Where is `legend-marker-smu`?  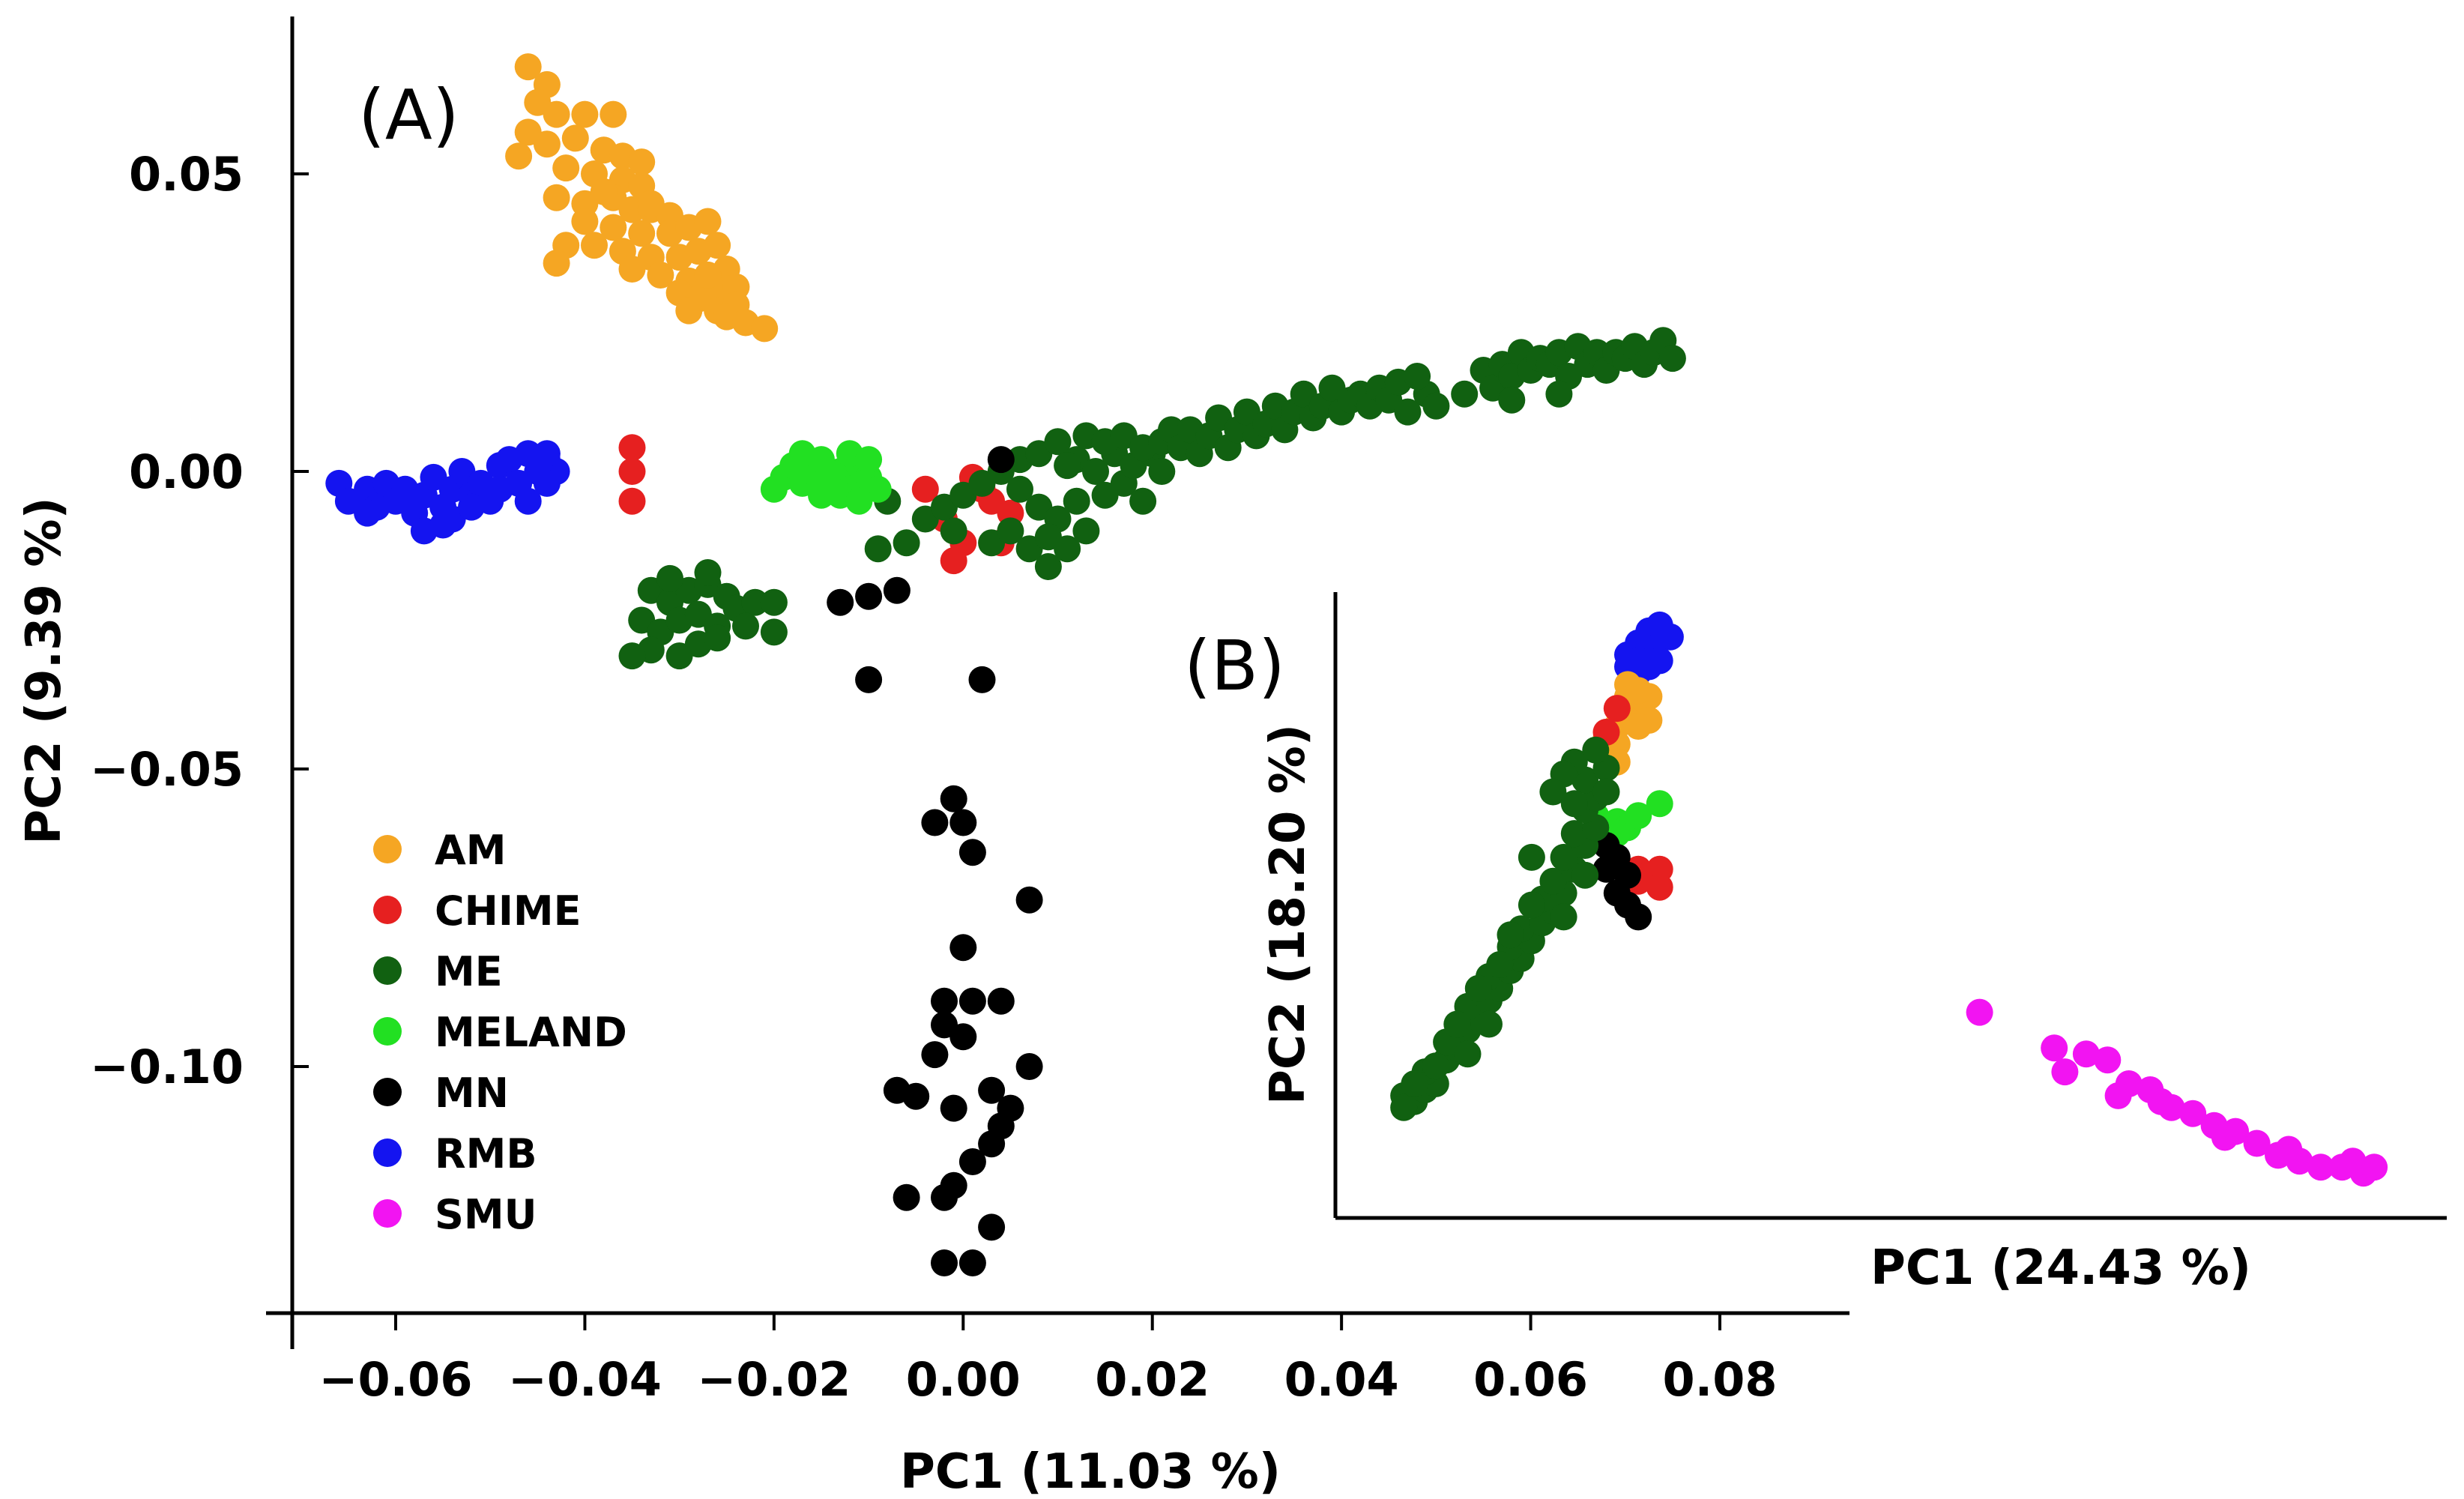 legend-marker-smu is located at coordinates (387, 1213).